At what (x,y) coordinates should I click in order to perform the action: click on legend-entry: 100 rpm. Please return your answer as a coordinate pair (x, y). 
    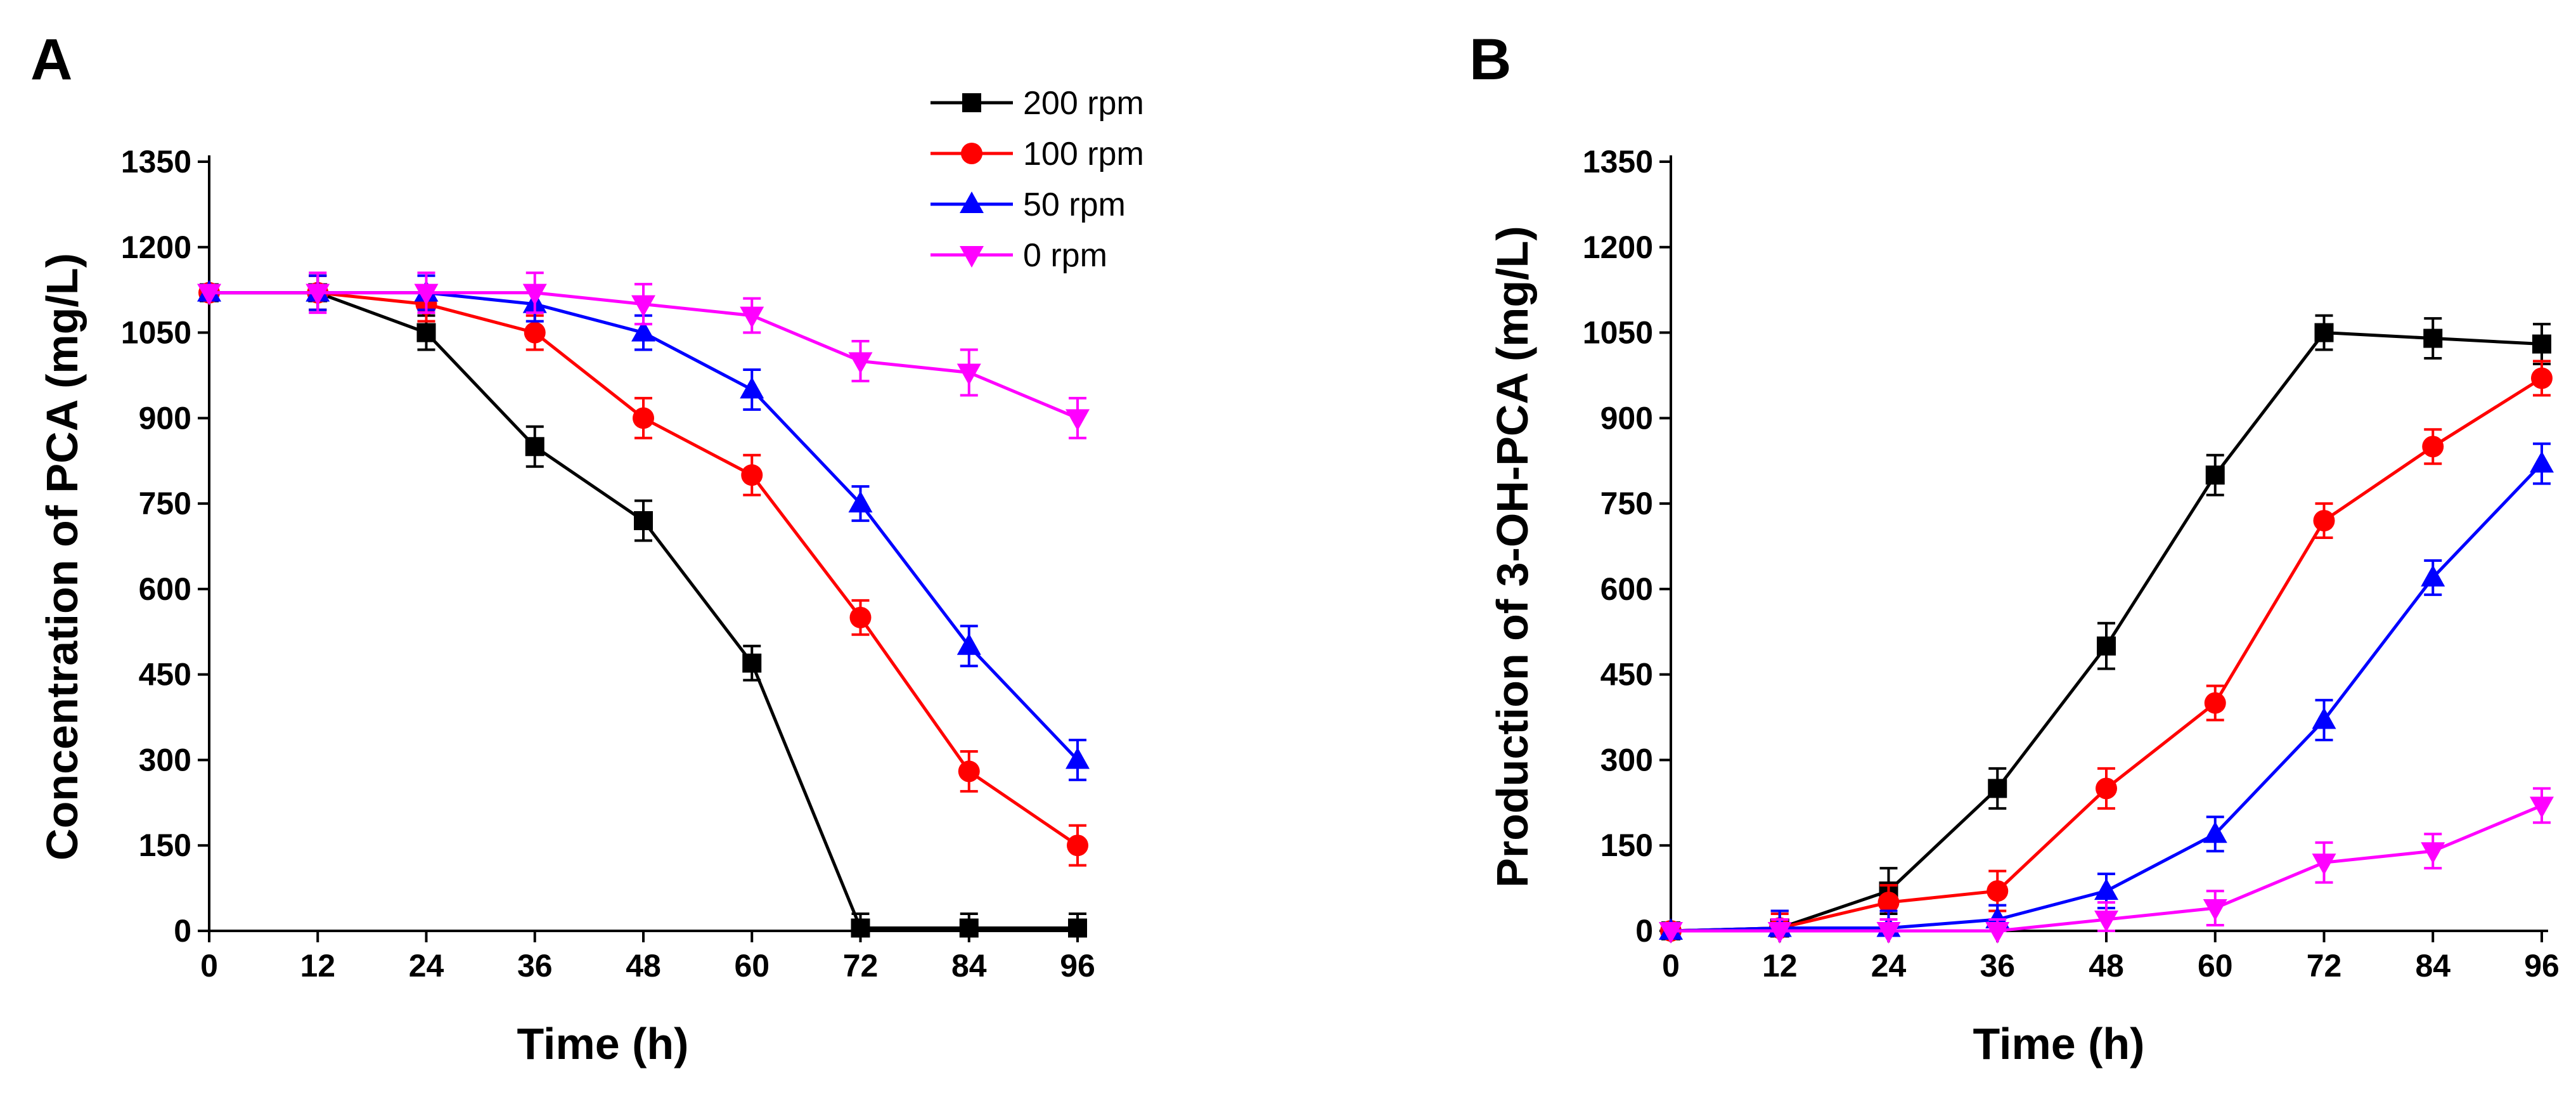
    Looking at the image, I should click on (1037, 154).